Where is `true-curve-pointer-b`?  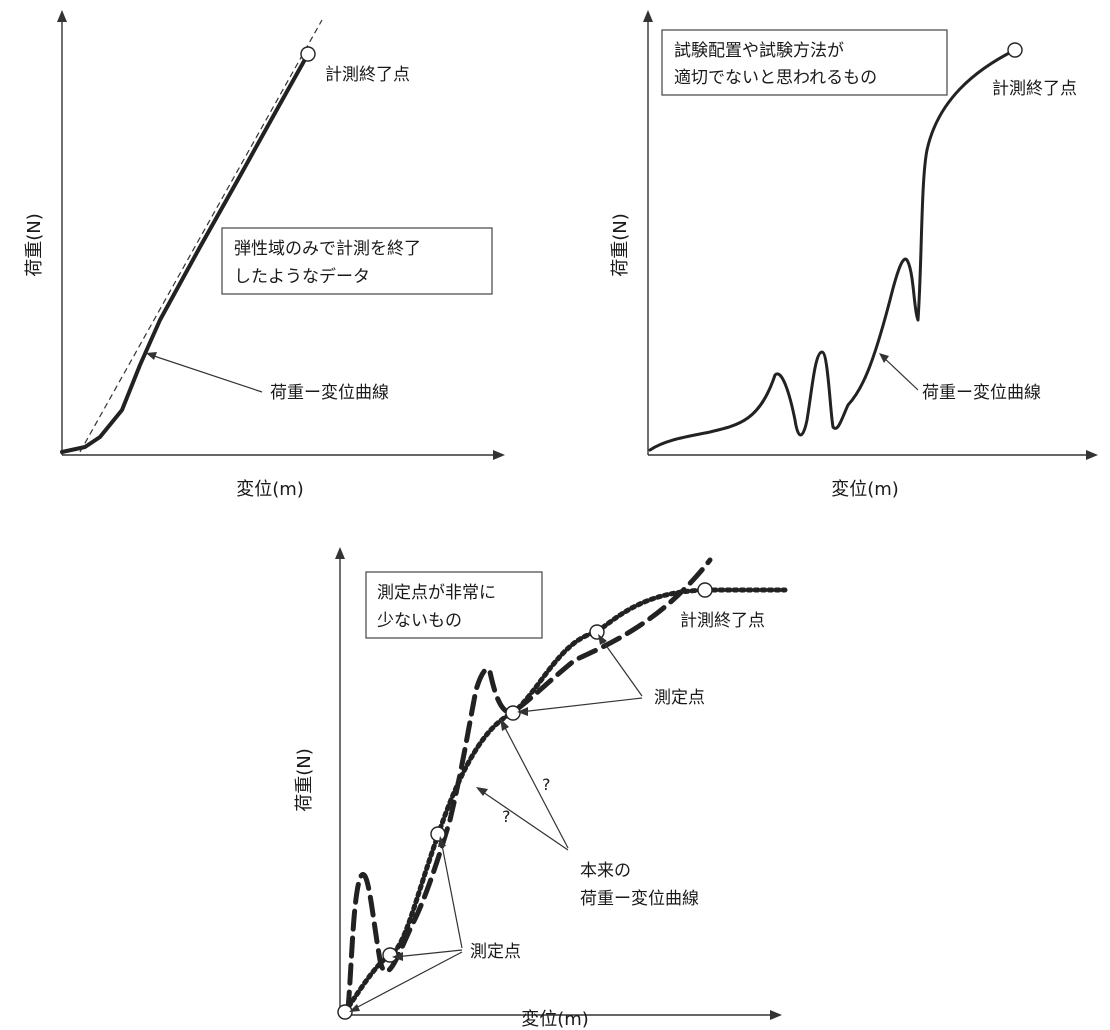 true-curve-pointer-b is located at coordinates (524, 820).